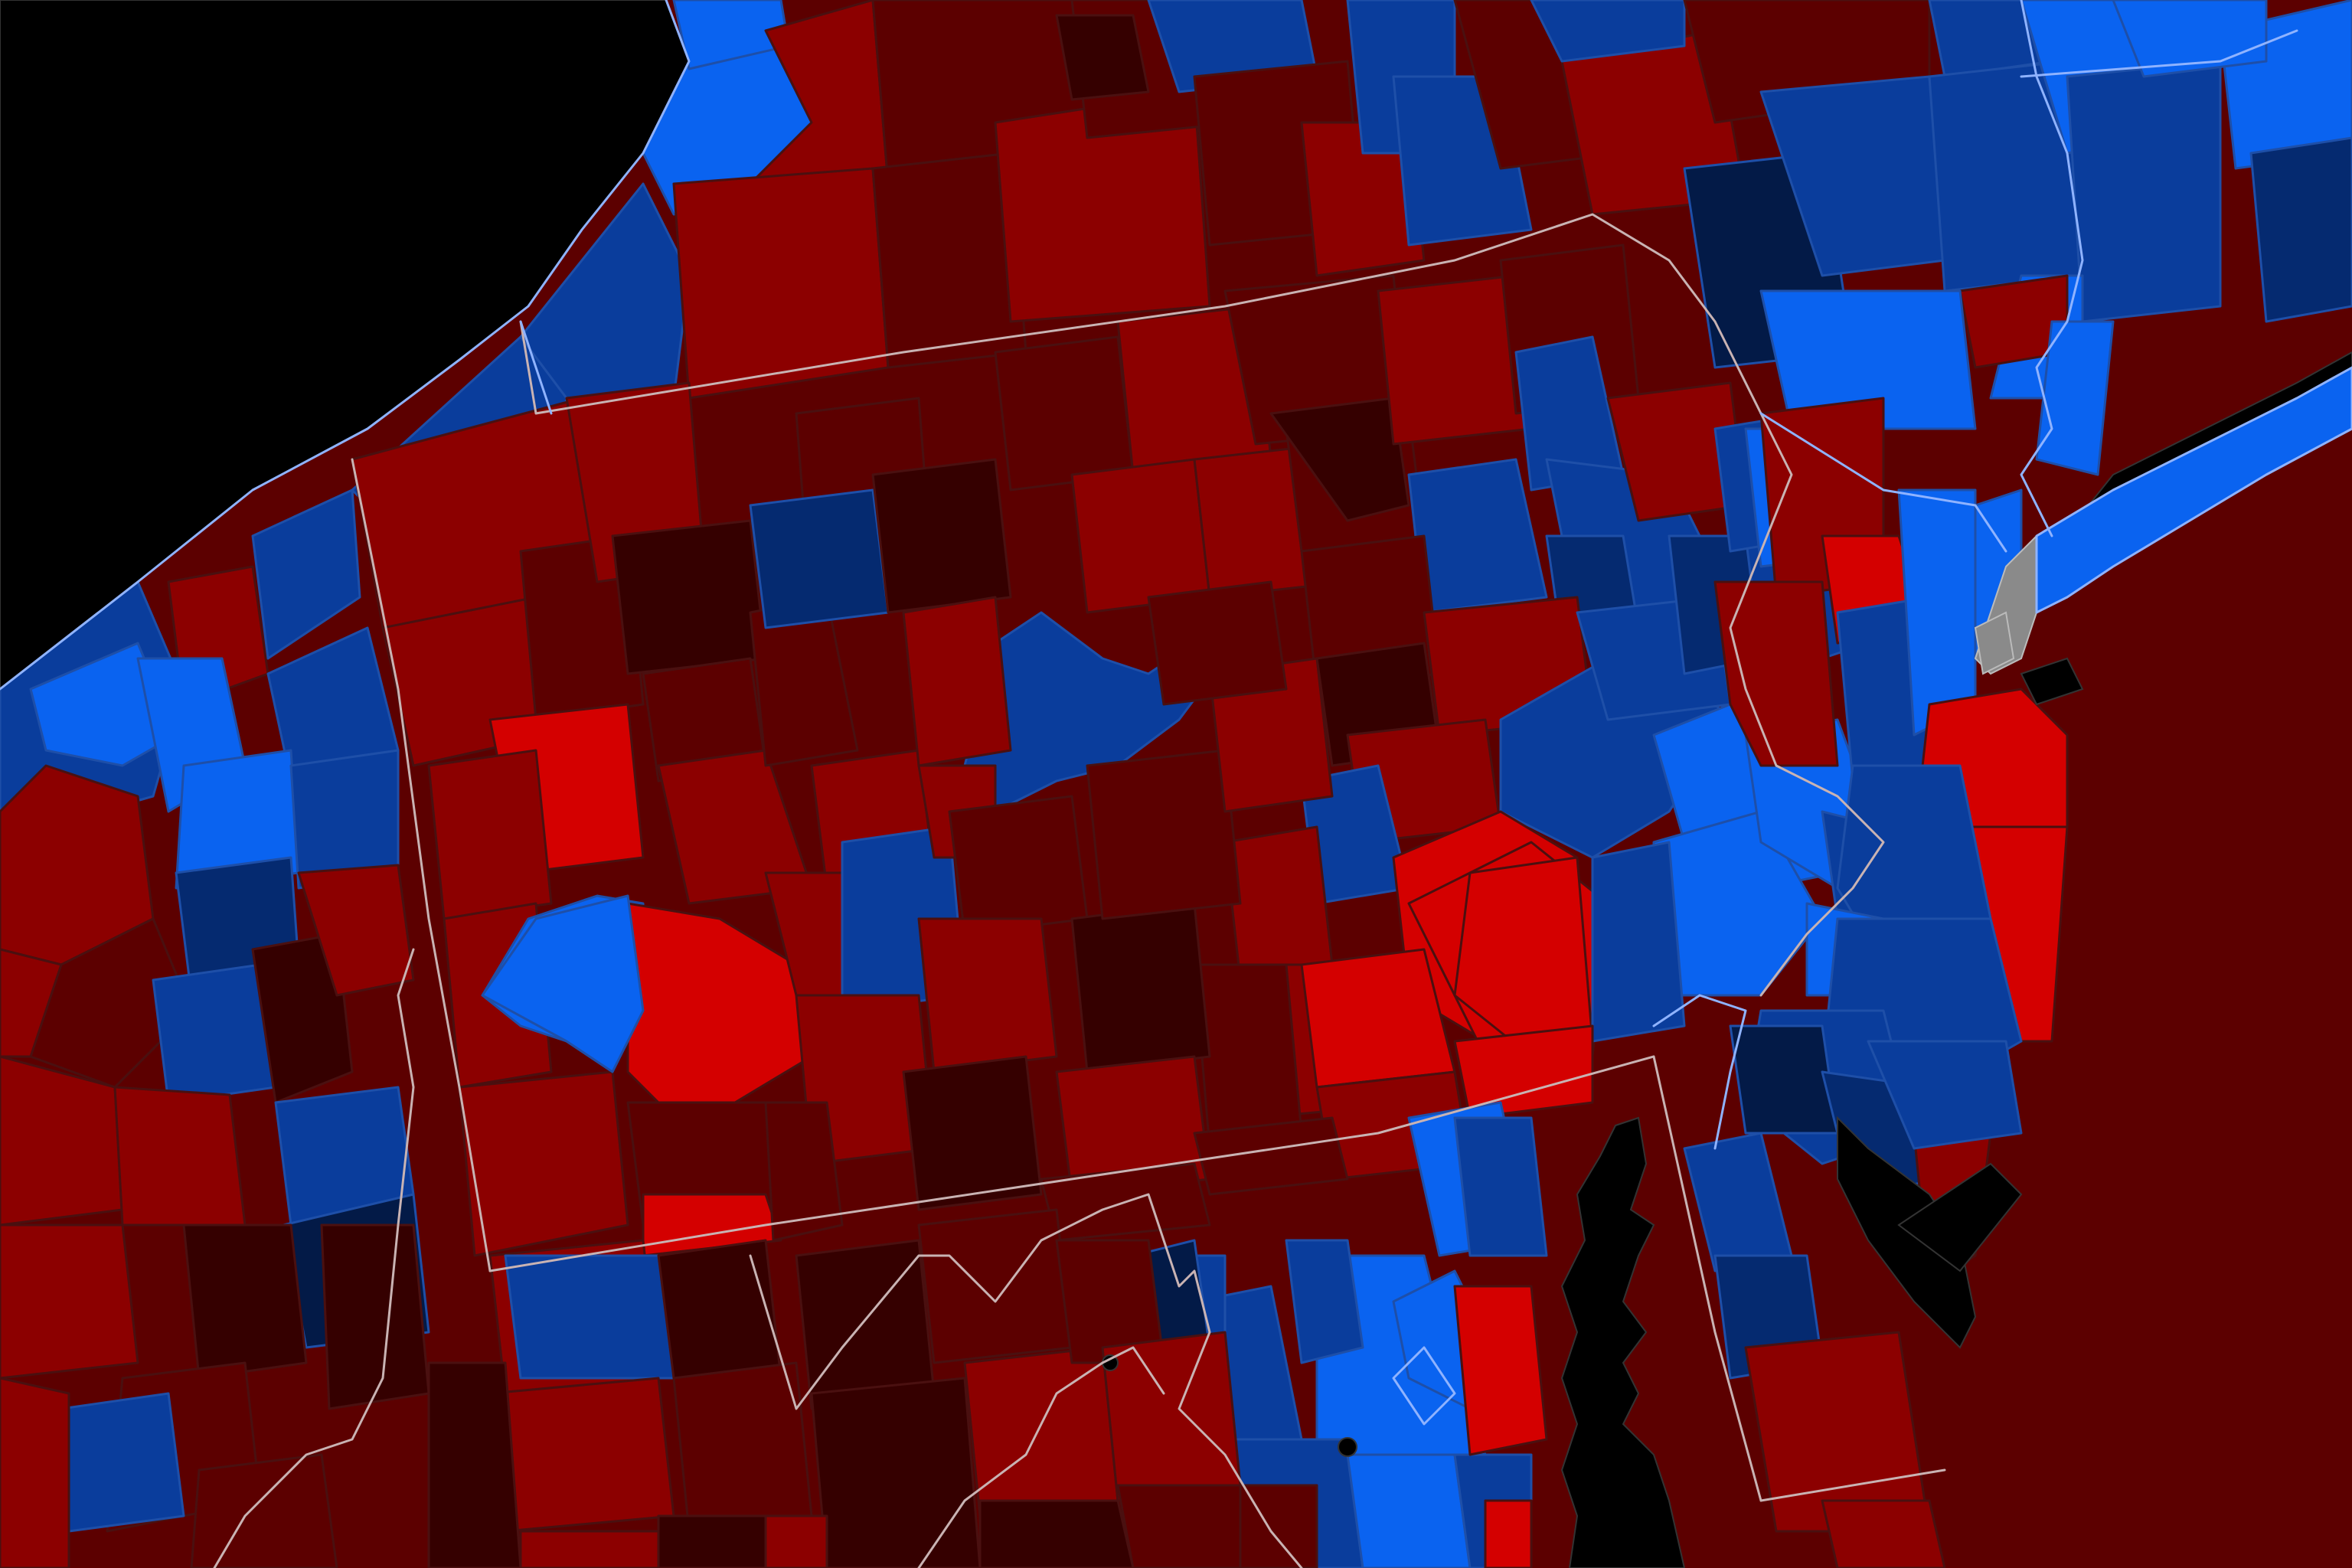 The height and width of the screenshot is (1568, 2352). Describe the element at coordinates (345, 345) in the screenshot. I see `ny-west-shore` at that location.